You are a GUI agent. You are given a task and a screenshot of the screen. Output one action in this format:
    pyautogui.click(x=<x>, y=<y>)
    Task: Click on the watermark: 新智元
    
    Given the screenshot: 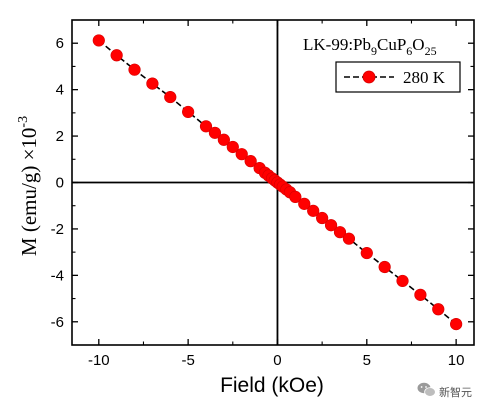 What is the action you would take?
    pyautogui.click(x=444, y=390)
    